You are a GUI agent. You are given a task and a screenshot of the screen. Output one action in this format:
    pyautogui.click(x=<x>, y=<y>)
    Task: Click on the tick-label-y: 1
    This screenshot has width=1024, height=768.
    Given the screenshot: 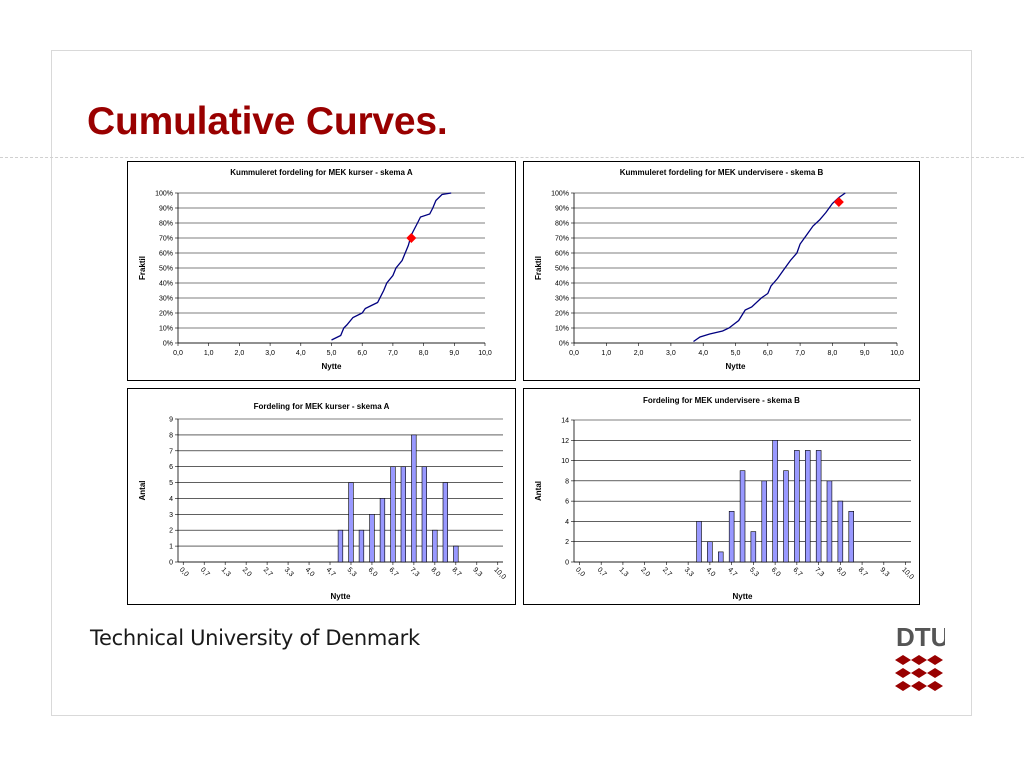 What is the action you would take?
    pyautogui.click(x=171, y=547)
    